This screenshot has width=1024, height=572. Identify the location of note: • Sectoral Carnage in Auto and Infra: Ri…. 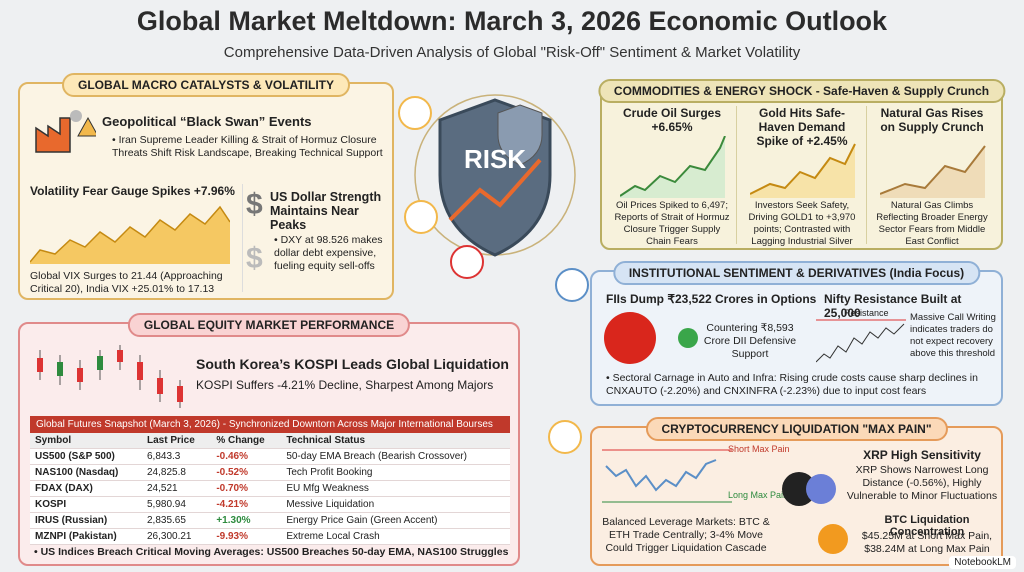
(792, 385).